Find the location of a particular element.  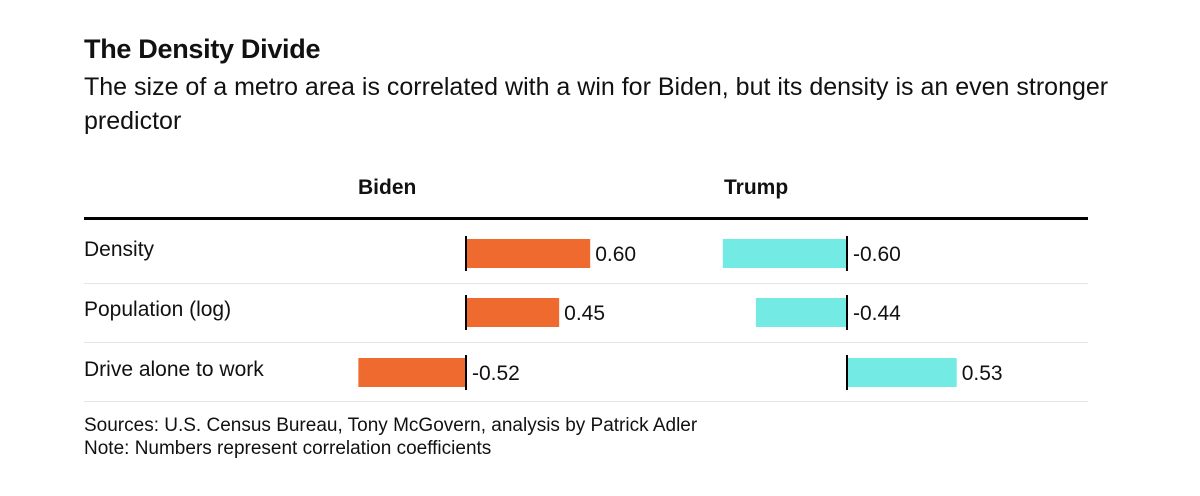

chart-title: The Density Divide is located at coordinates (202, 49).